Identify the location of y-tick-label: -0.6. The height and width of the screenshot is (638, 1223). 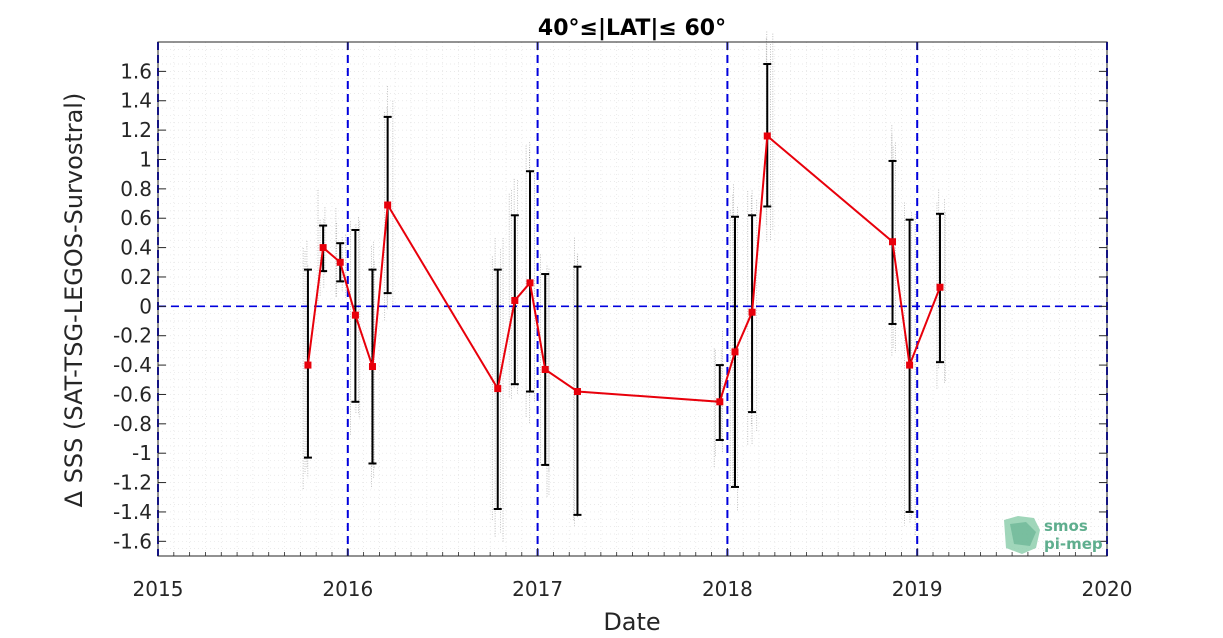
(132, 394).